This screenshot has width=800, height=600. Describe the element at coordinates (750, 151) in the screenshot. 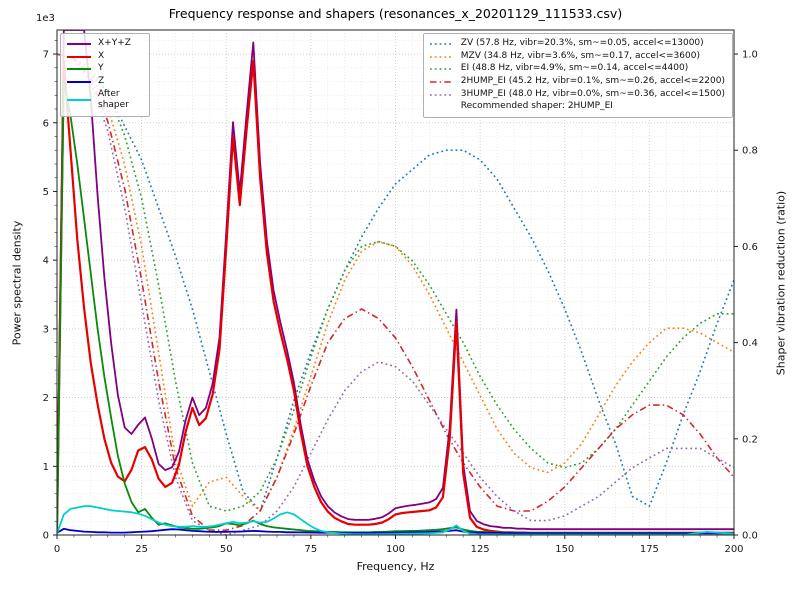

I see `y-right-tick-label: 0.8` at that location.